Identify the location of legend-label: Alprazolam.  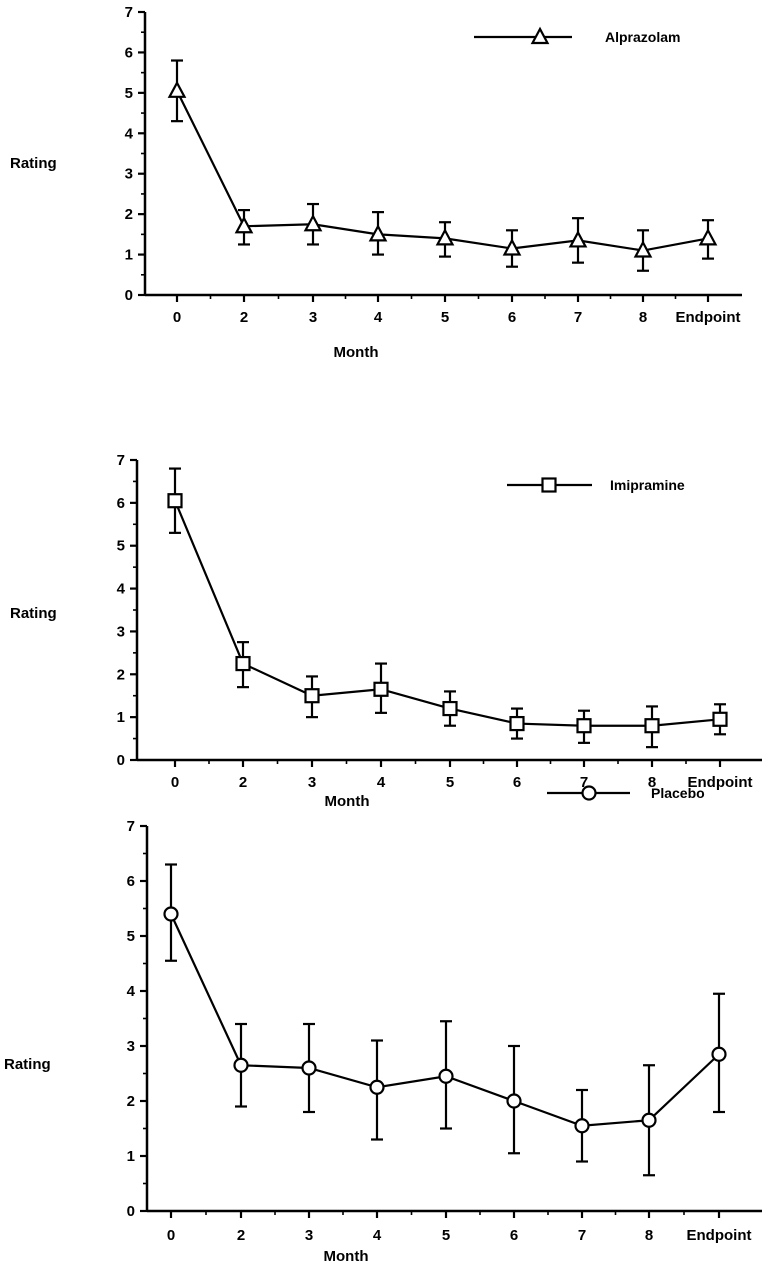
(642, 37).